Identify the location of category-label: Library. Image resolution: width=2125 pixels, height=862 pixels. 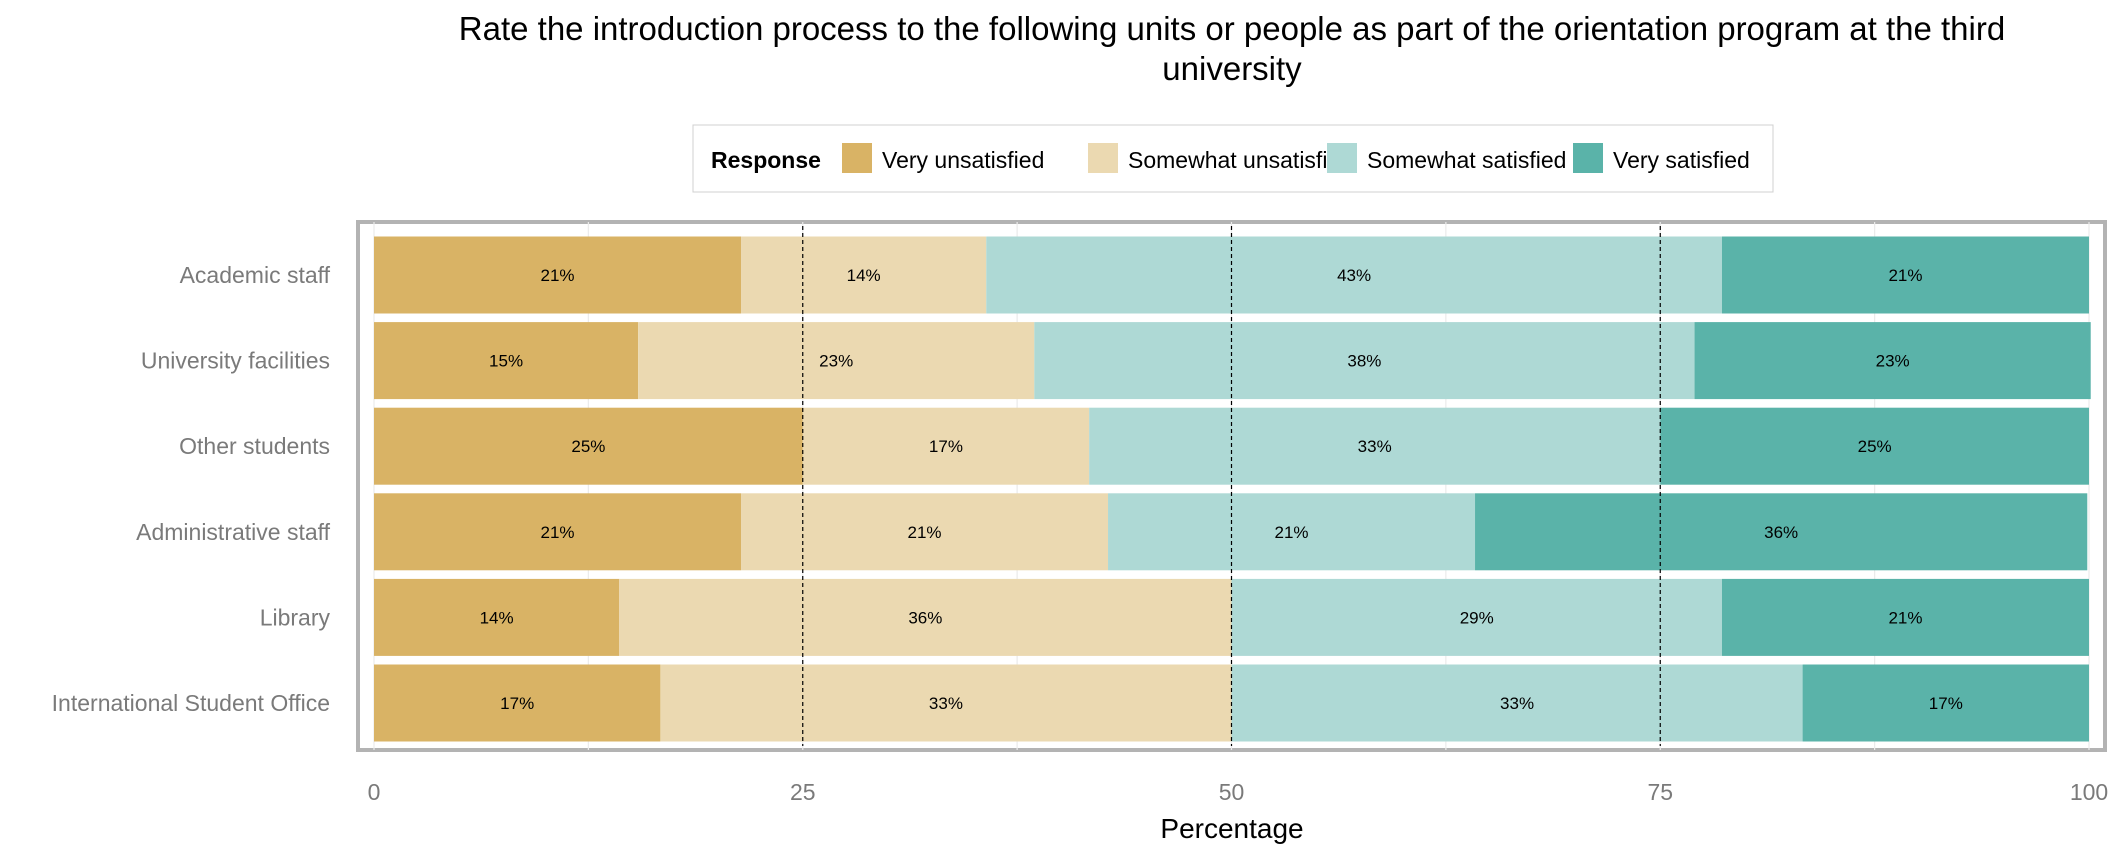
(295, 617).